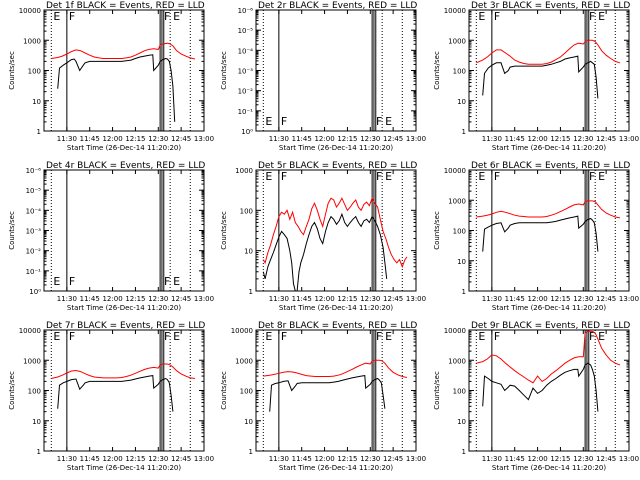 This screenshot has width=640, height=480. What do you see at coordinates (34, 252) in the screenshot?
I see `y-tick-label: 10⁻²` at bounding box center [34, 252].